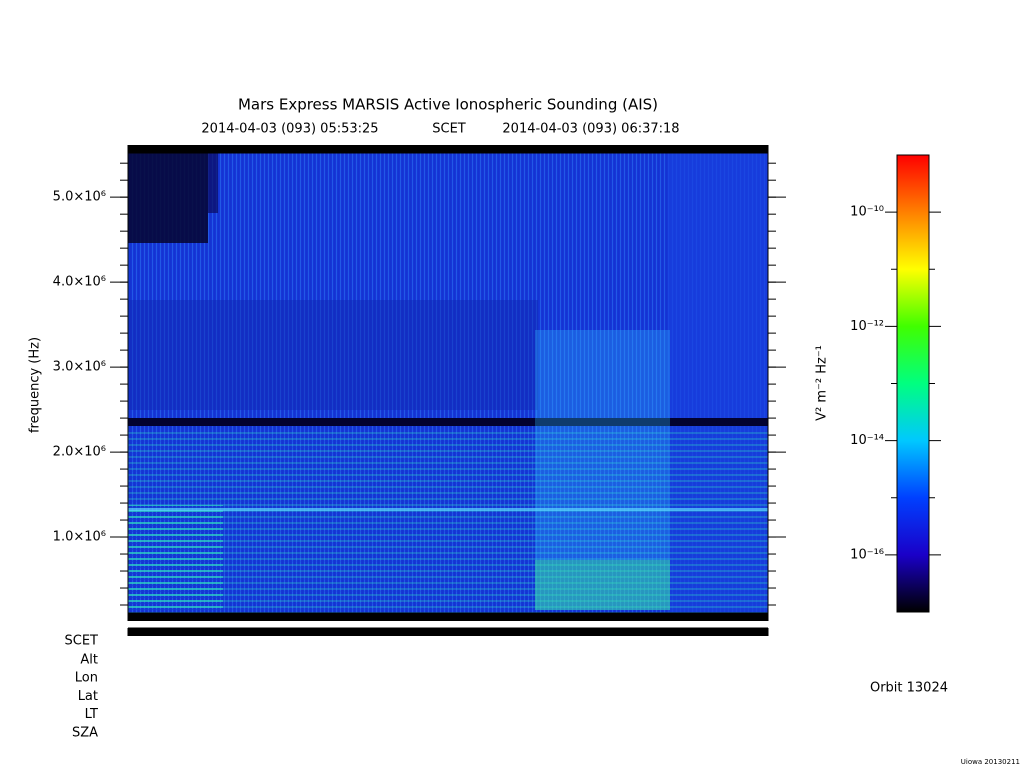  What do you see at coordinates (35, 385) in the screenshot?
I see `y-axis-label: frequency (Hz)` at bounding box center [35, 385].